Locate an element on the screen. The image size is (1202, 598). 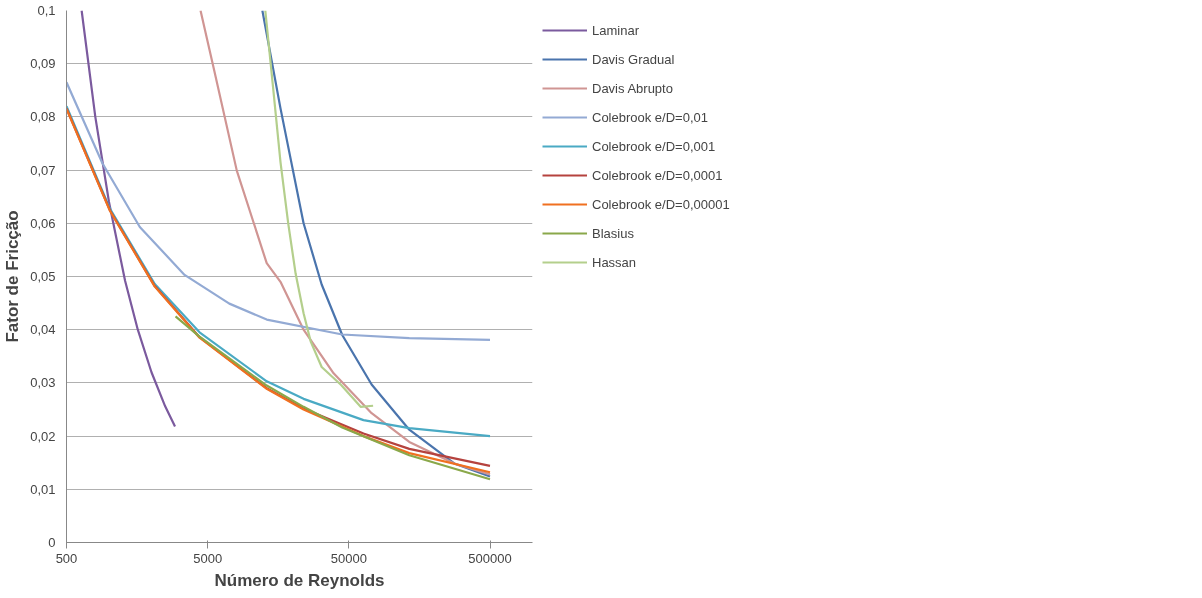
legend-label: Davis Gradual is located at coordinates (633, 59).